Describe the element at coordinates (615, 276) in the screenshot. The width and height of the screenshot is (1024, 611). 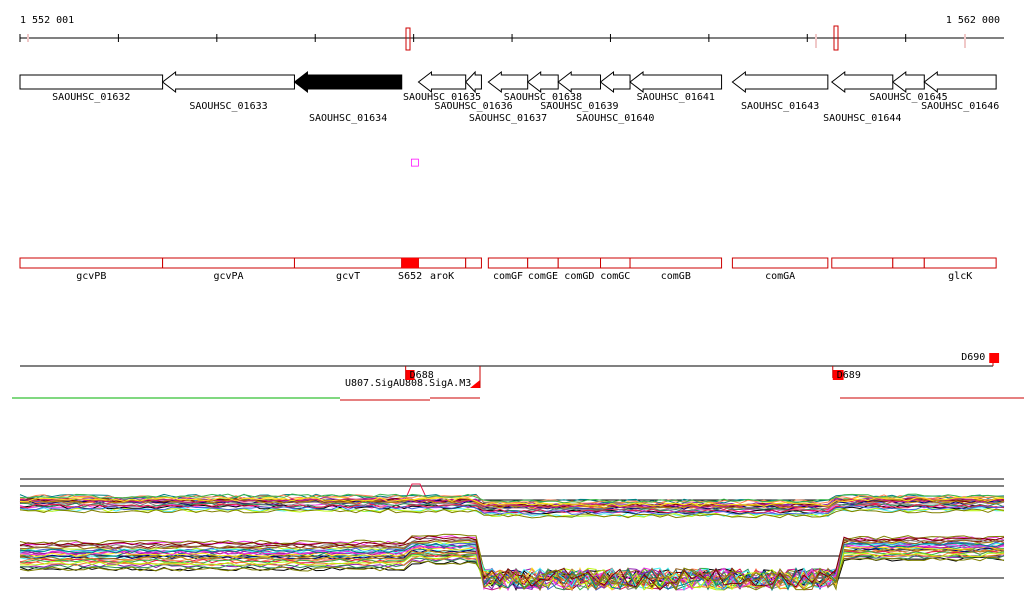
I see `gene-label: comGC` at that location.